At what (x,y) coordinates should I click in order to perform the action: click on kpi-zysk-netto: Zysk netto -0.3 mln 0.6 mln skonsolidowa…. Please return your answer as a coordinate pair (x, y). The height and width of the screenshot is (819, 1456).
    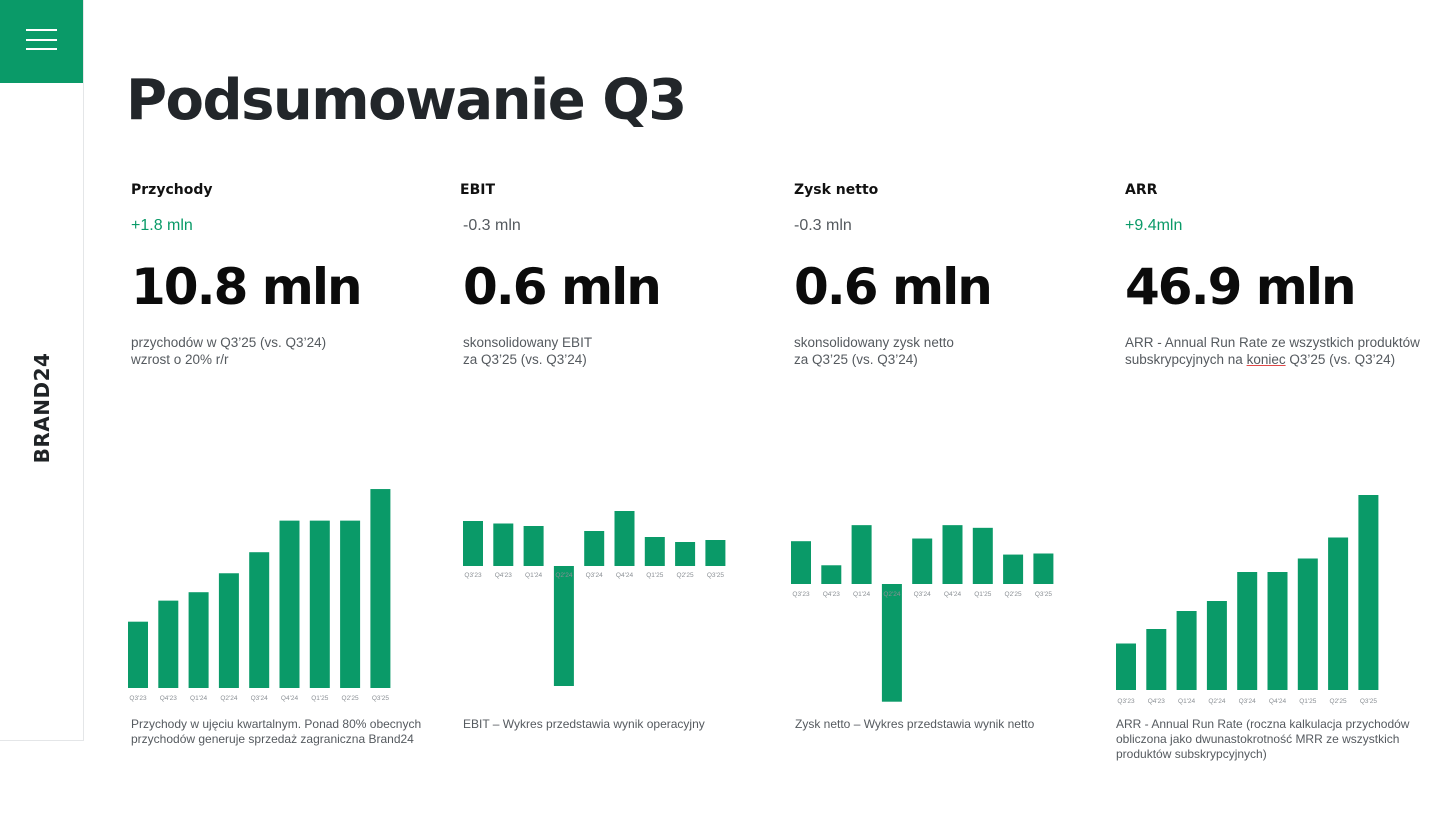
    Looking at the image, I should click on (944, 274).